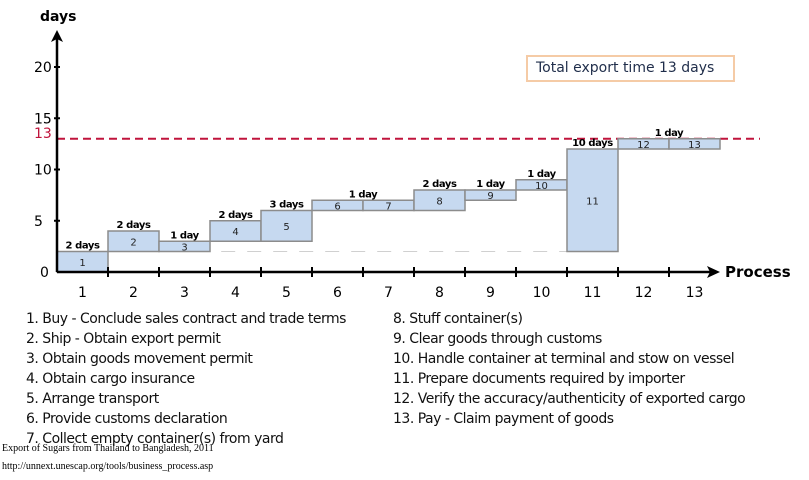 The height and width of the screenshot is (480, 809). What do you see at coordinates (490, 293) in the screenshot?
I see `x-tick-label: 9` at bounding box center [490, 293].